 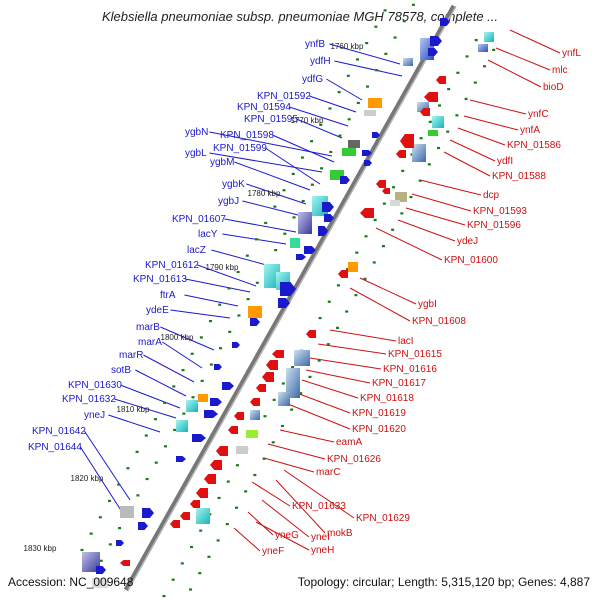 I want to click on gene-label-left: ygbN, so click(x=196, y=132).